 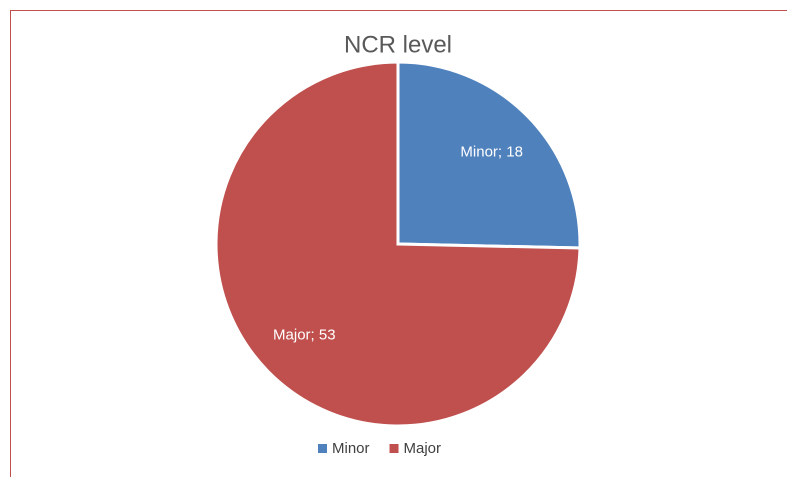 What do you see at coordinates (491, 151) in the screenshot?
I see `data-label: Minor; 18` at bounding box center [491, 151].